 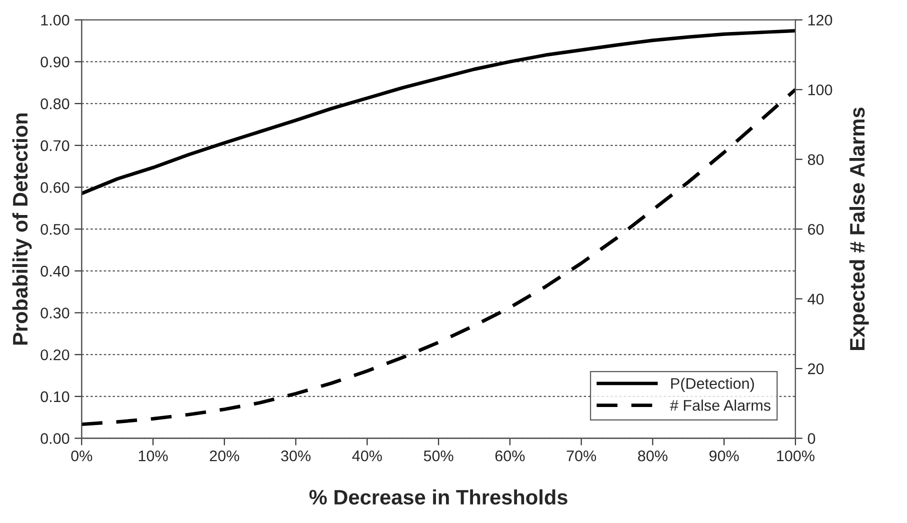 I want to click on x-tick-label: 60%, so click(x=510, y=456).